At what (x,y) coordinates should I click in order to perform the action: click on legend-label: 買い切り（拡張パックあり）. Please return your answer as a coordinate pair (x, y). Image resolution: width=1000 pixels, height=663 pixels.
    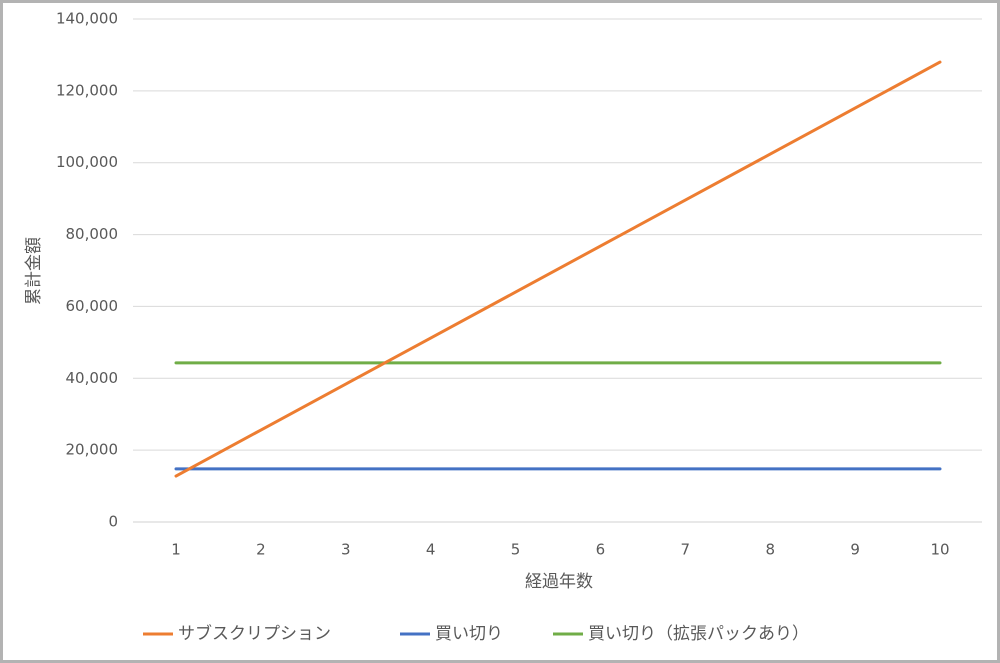
    Looking at the image, I should click on (698, 634).